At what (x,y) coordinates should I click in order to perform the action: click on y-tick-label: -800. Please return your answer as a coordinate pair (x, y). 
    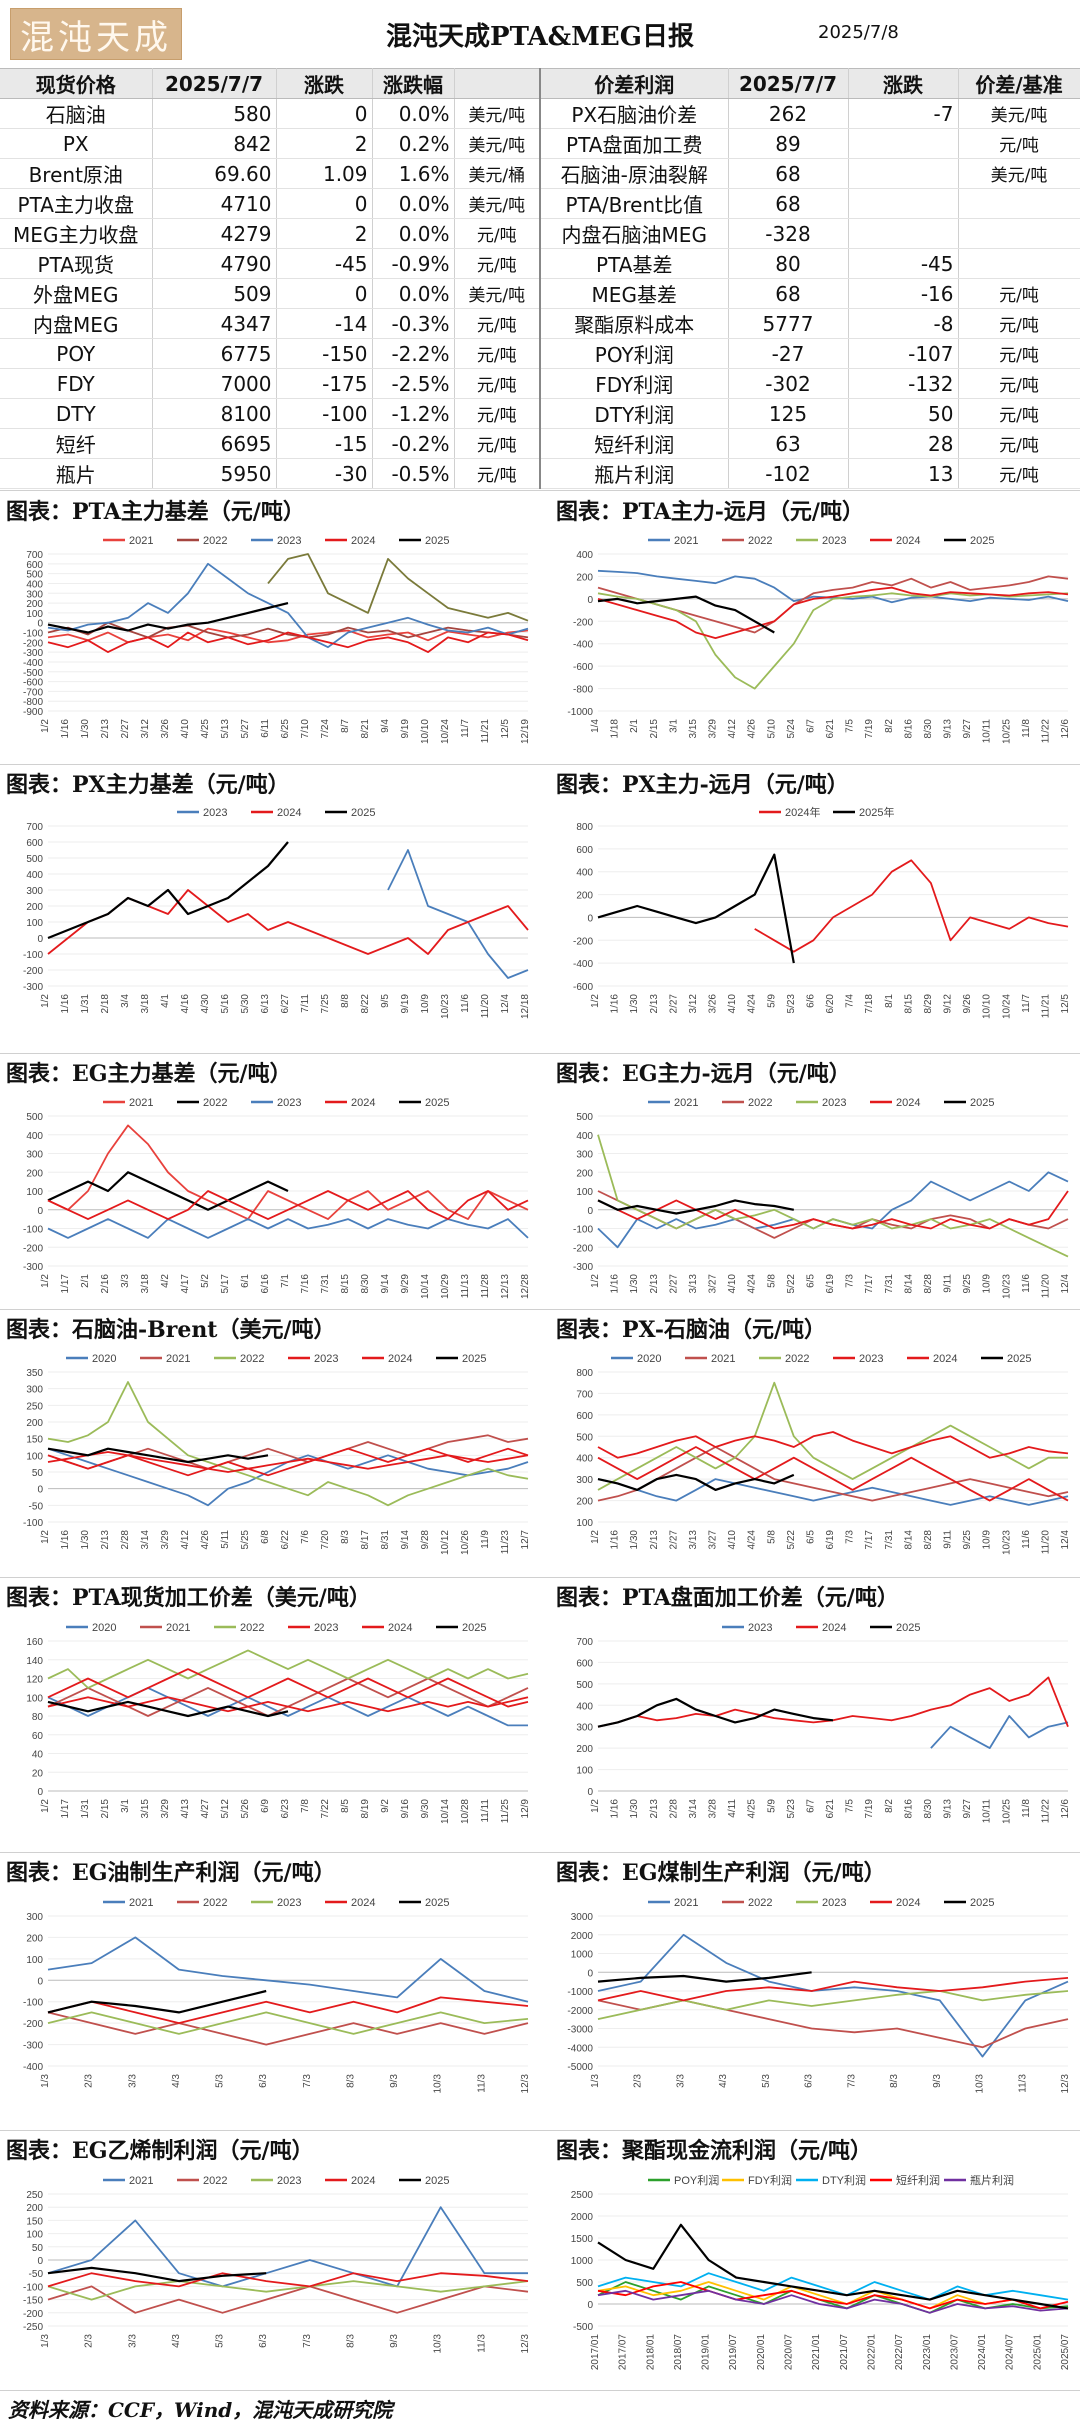
    Looking at the image, I should click on (583, 690).